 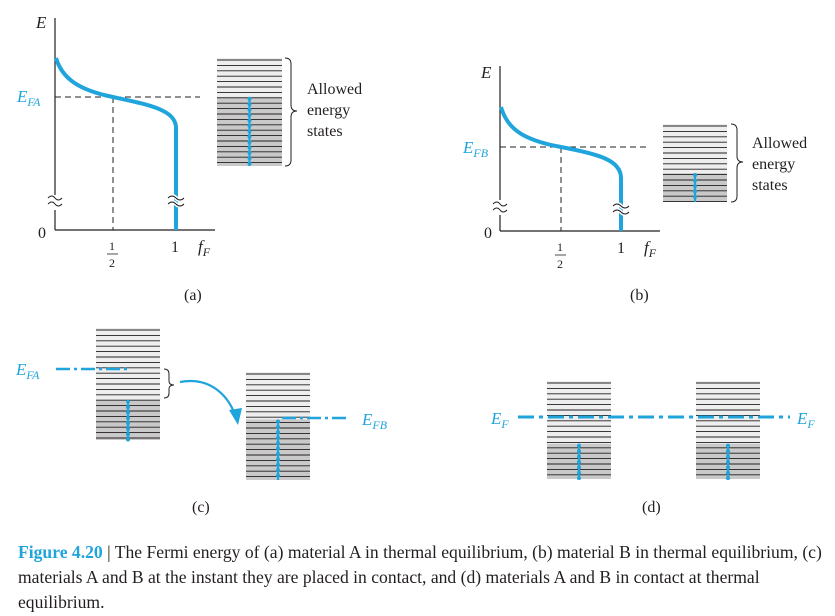 What do you see at coordinates (55, 201) in the screenshot?
I see `panel-a-axis-break` at bounding box center [55, 201].